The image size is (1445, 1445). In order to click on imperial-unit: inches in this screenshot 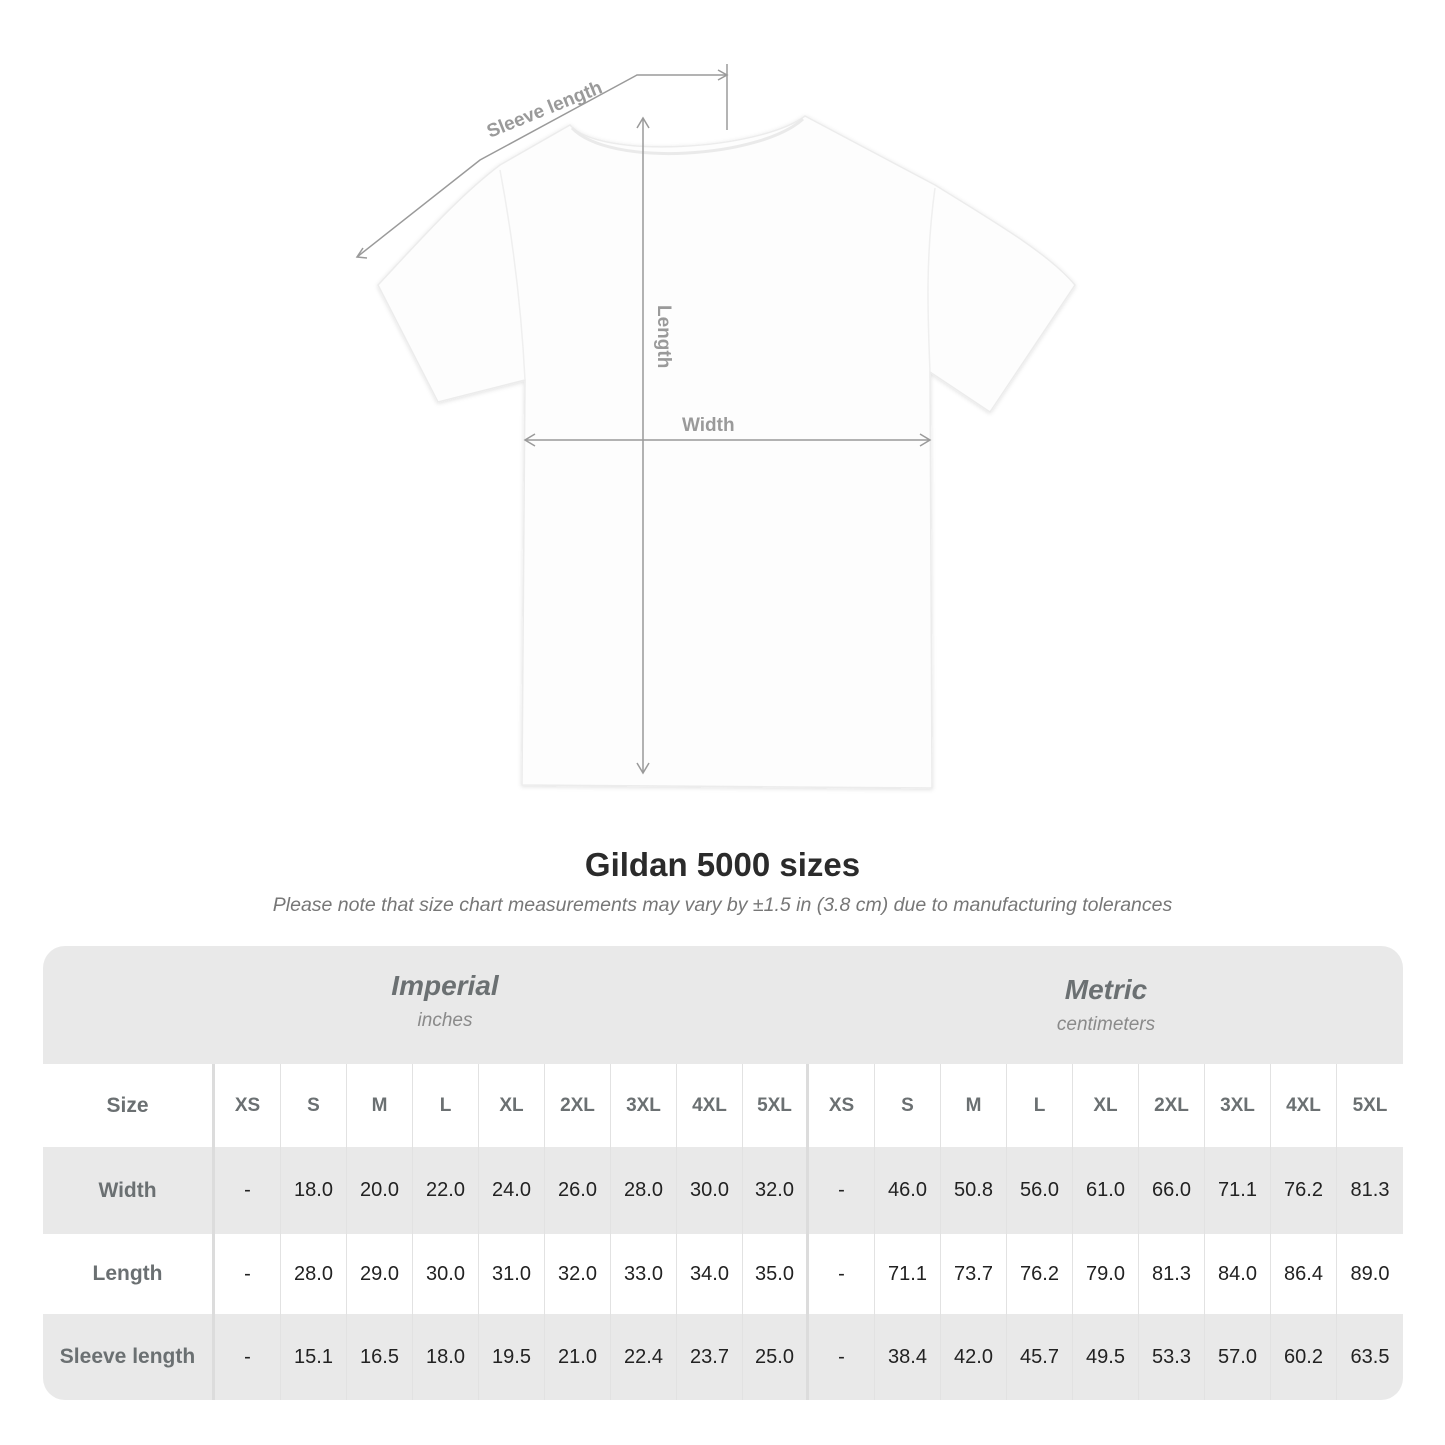, I will do `click(445, 1020)`.